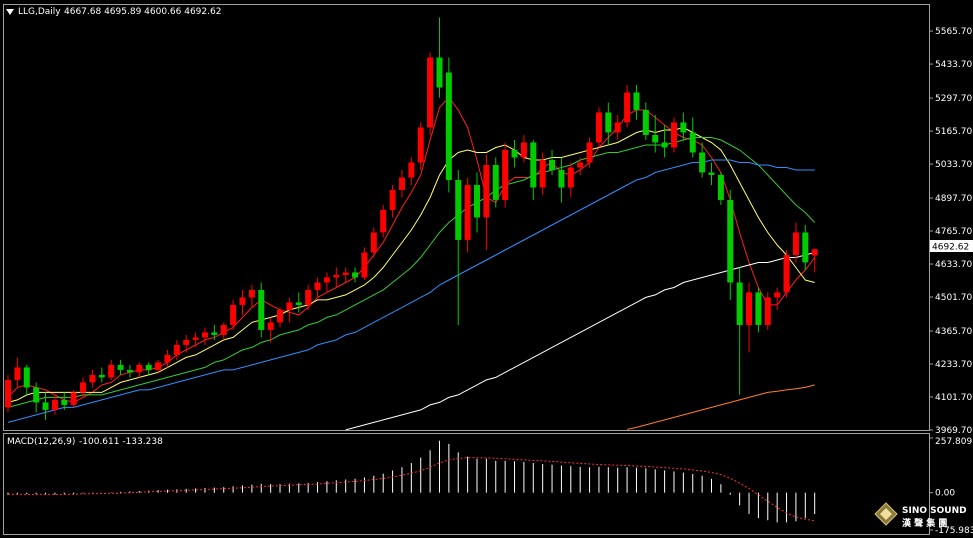 Image resolution: width=973 pixels, height=538 pixels. What do you see at coordinates (934, 511) in the screenshot?
I see `logo-name: SINO SOUND` at bounding box center [934, 511].